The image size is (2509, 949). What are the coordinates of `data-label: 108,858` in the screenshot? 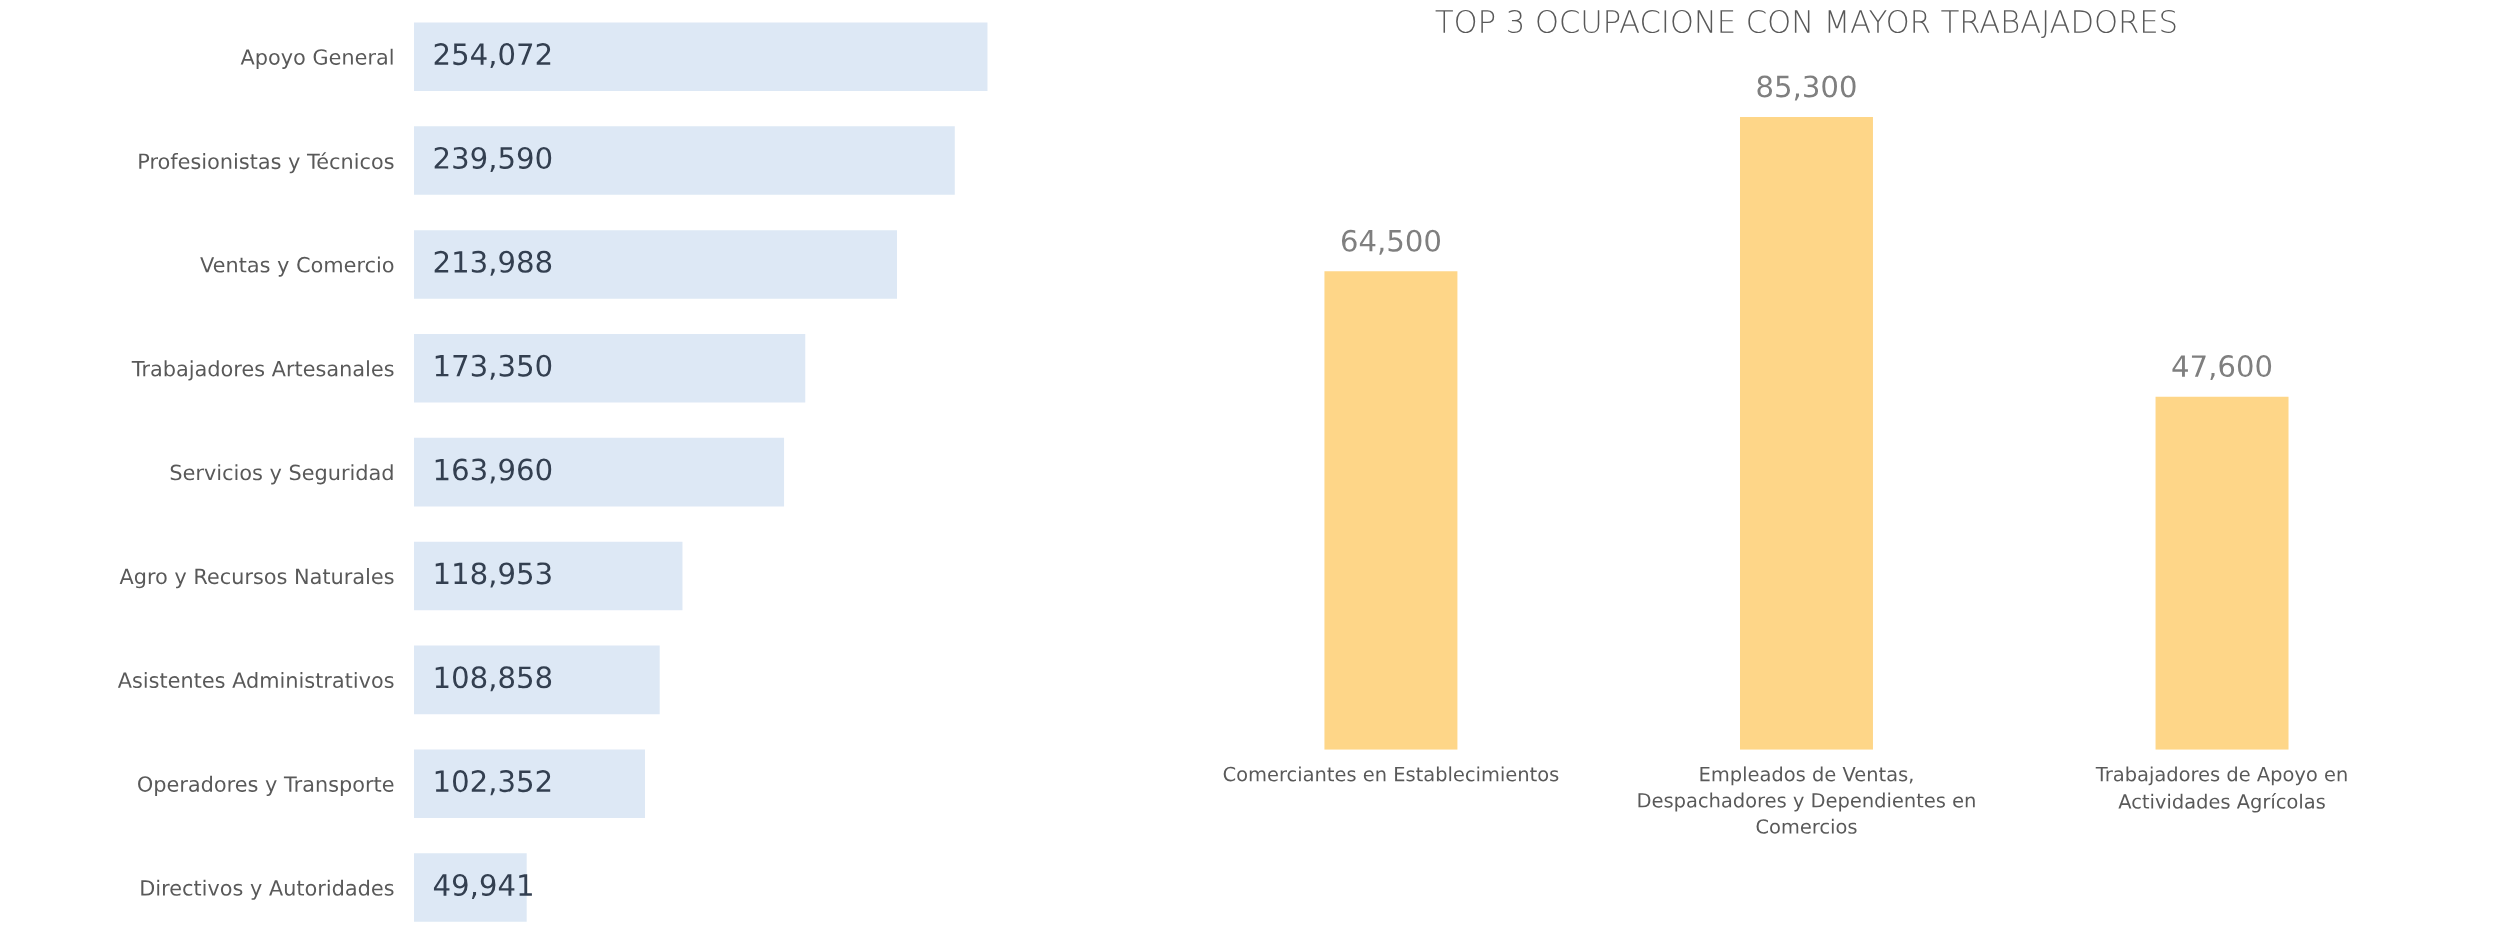 It's located at (493, 679).